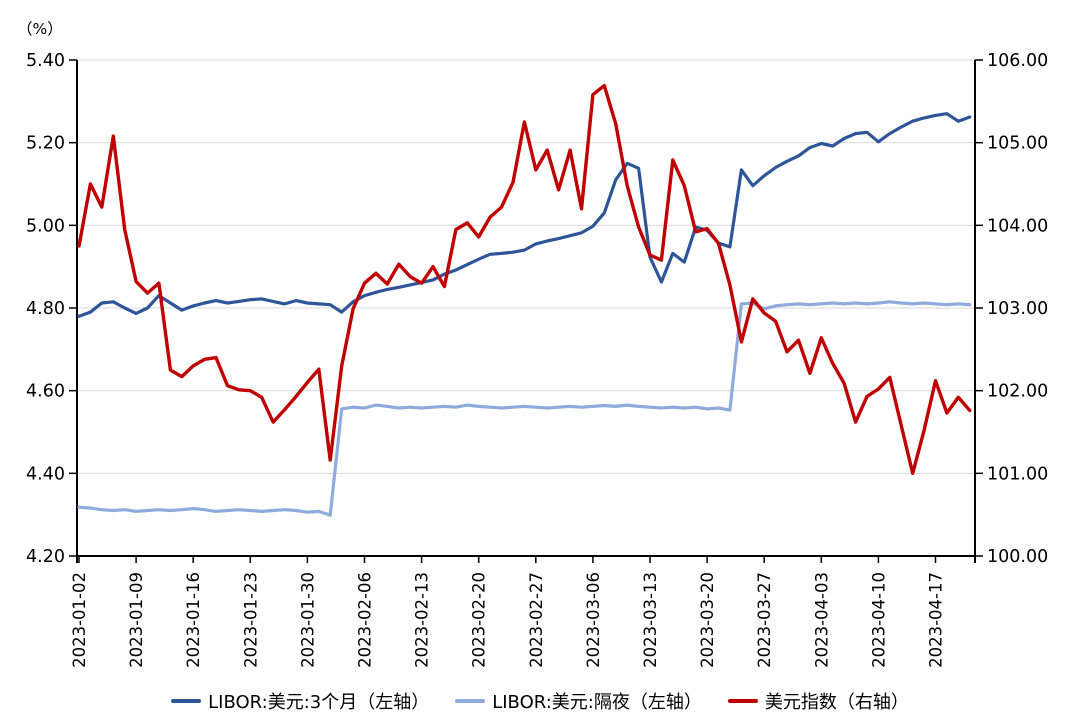 This screenshot has width=1080, height=727. What do you see at coordinates (536, 620) in the screenshot?
I see `x-axis-tick-label: 2023-02-27` at bounding box center [536, 620].